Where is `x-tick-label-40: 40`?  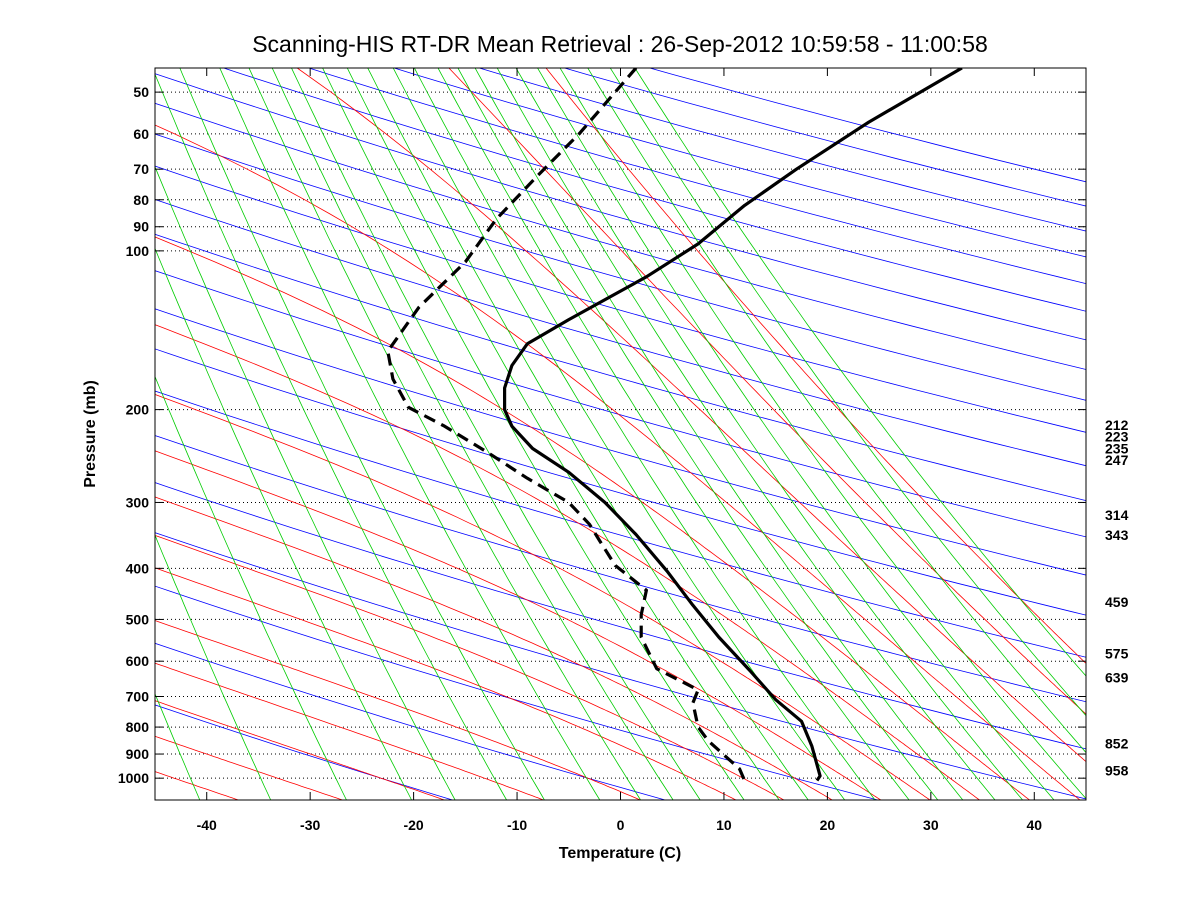
x-tick-label-40: 40 is located at coordinates (1034, 825).